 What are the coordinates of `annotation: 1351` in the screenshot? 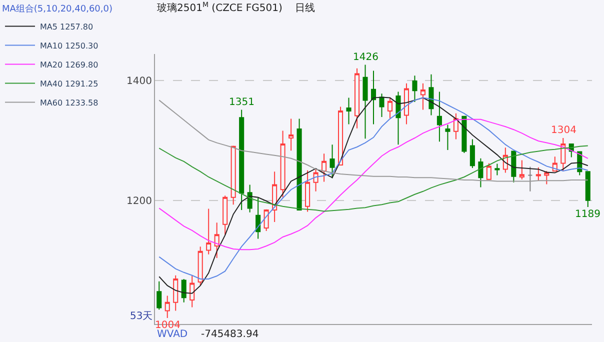 It's located at (241, 102).